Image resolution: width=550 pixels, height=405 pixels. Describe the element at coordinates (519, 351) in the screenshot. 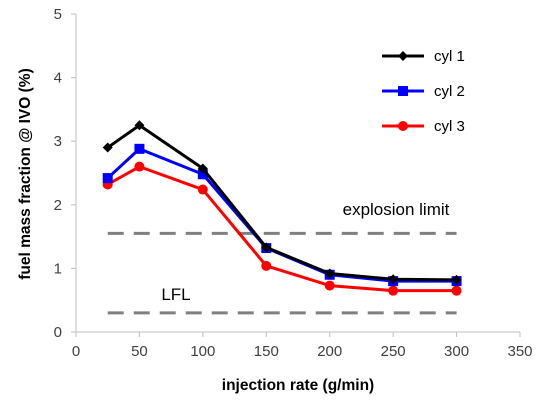

I see `x-tick-label: 350` at that location.